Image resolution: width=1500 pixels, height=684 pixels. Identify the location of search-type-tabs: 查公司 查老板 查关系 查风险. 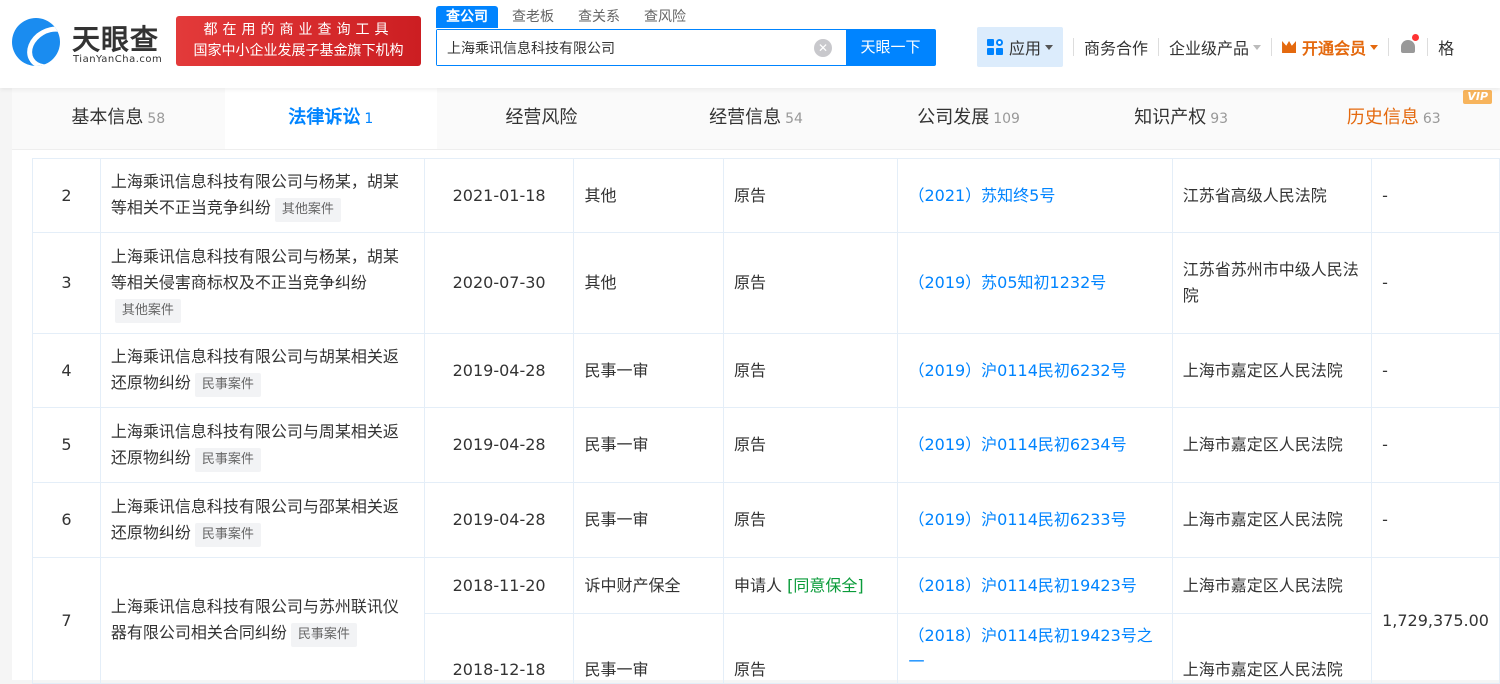
(568, 17).